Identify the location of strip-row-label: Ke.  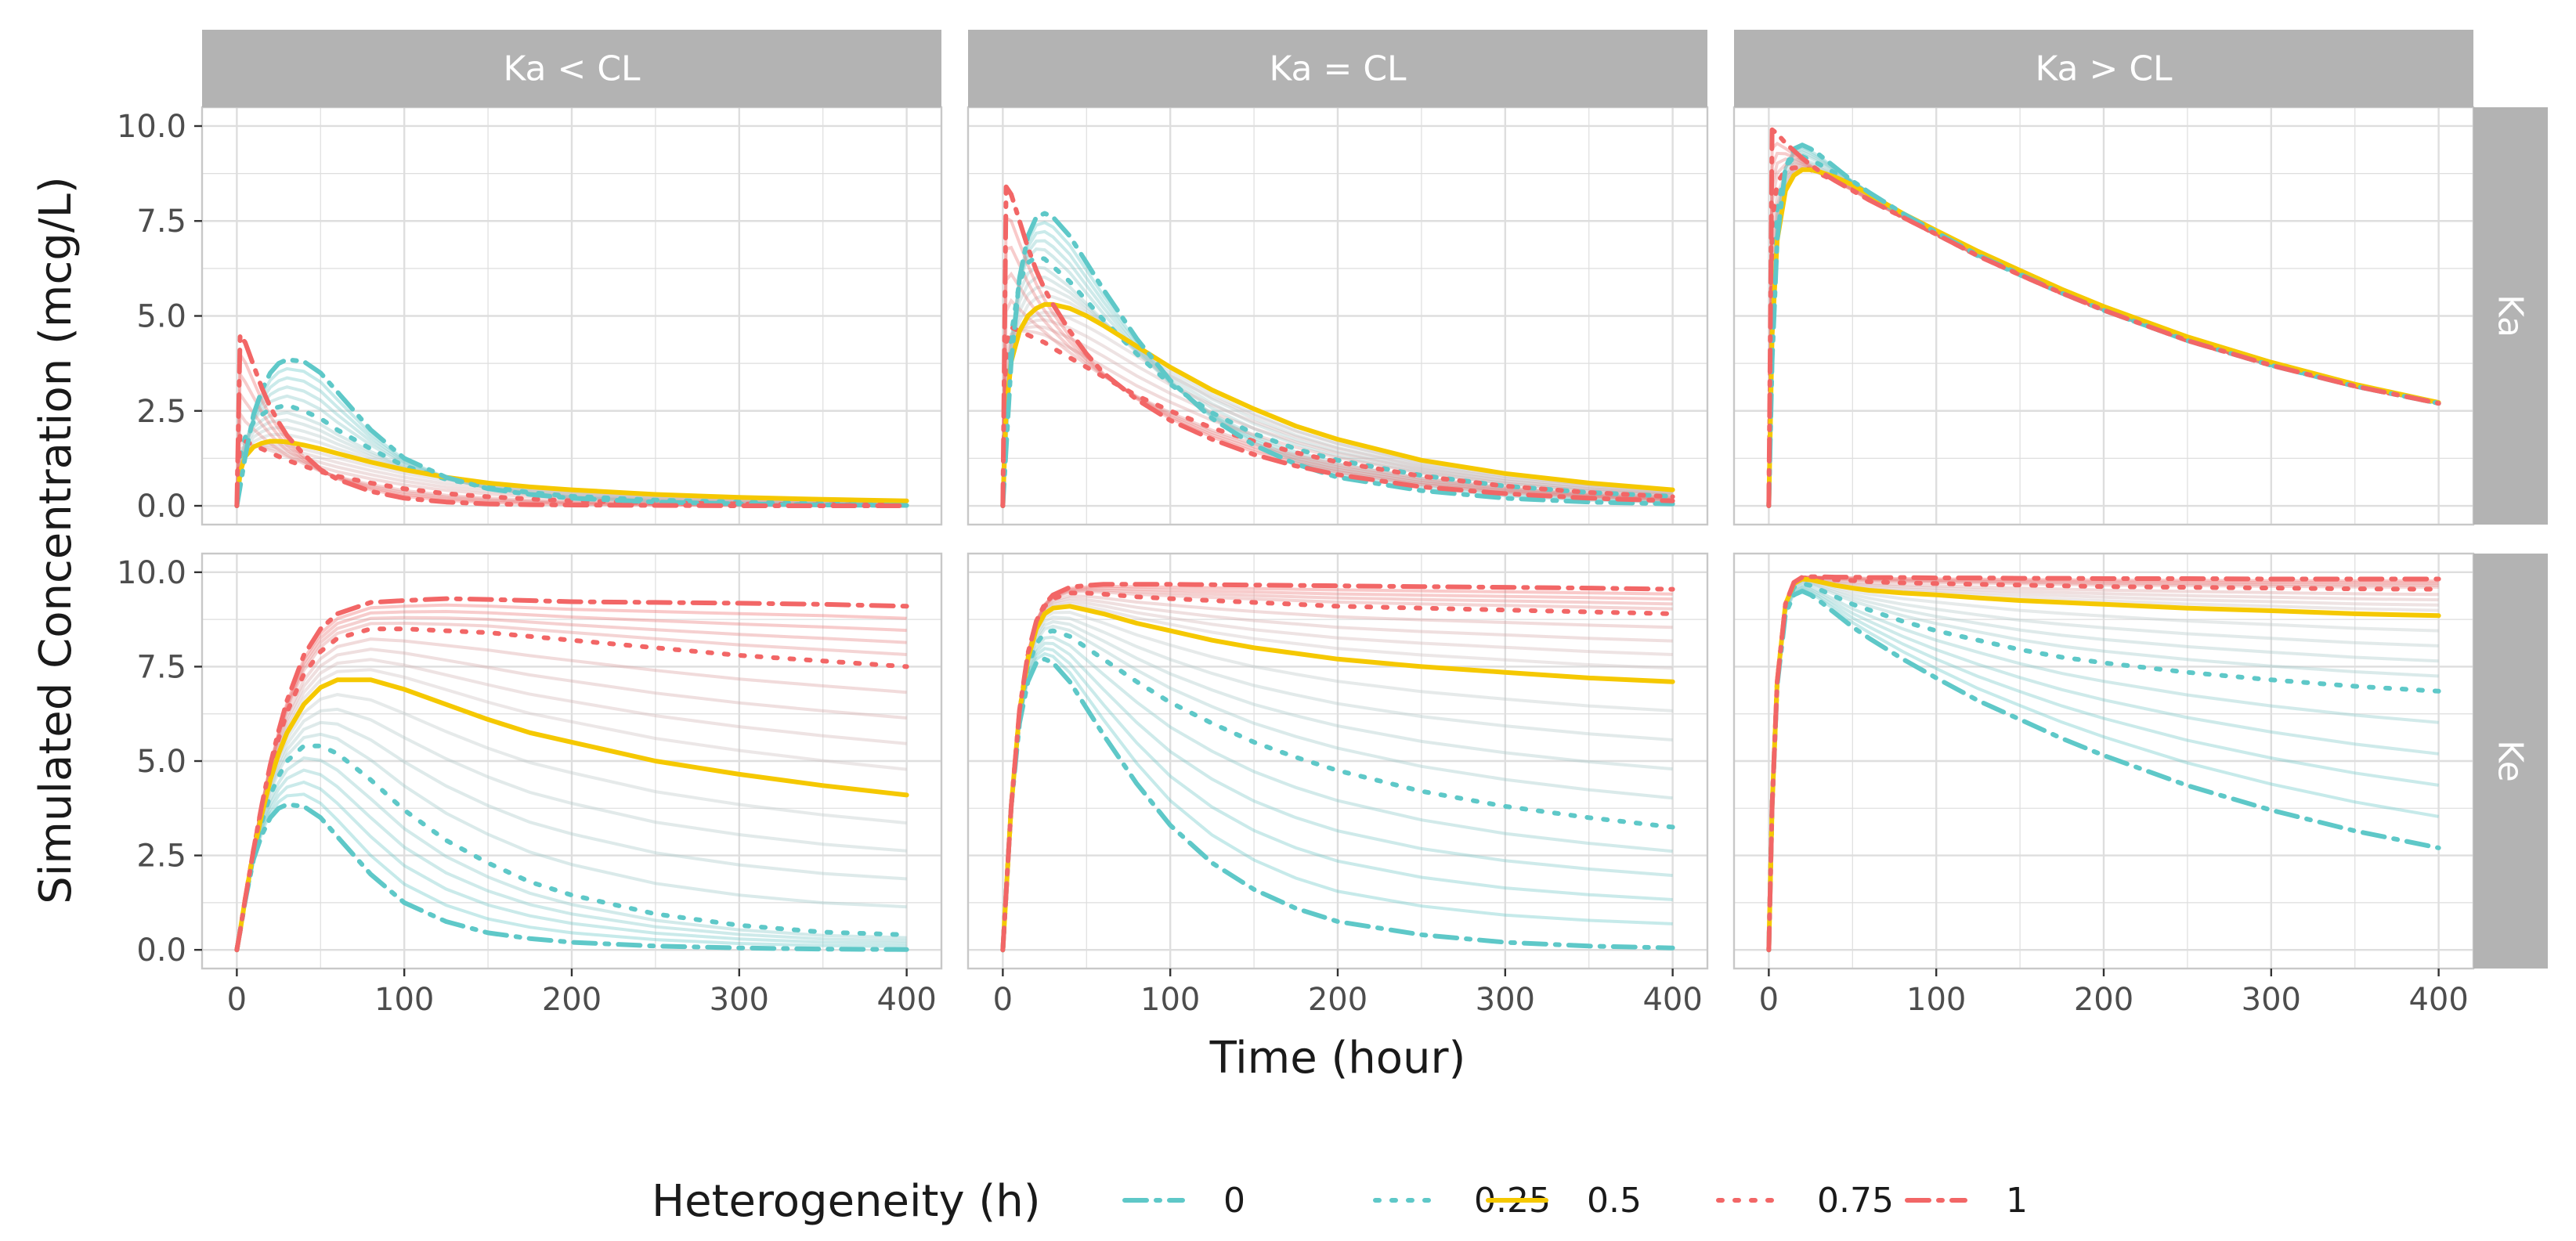
(2511, 761).